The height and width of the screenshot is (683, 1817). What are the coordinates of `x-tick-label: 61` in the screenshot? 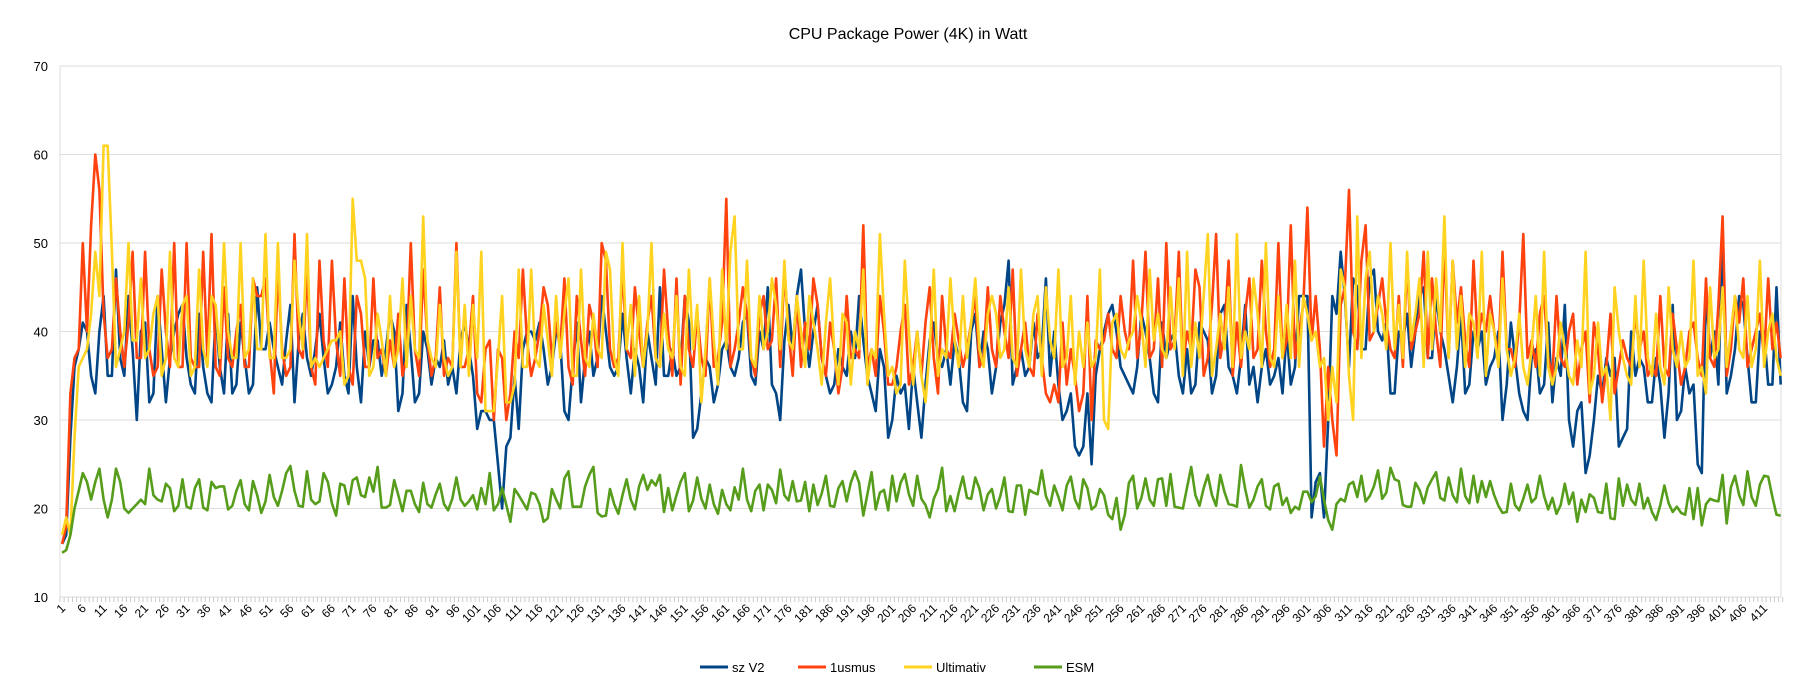 It's located at (308, 611).